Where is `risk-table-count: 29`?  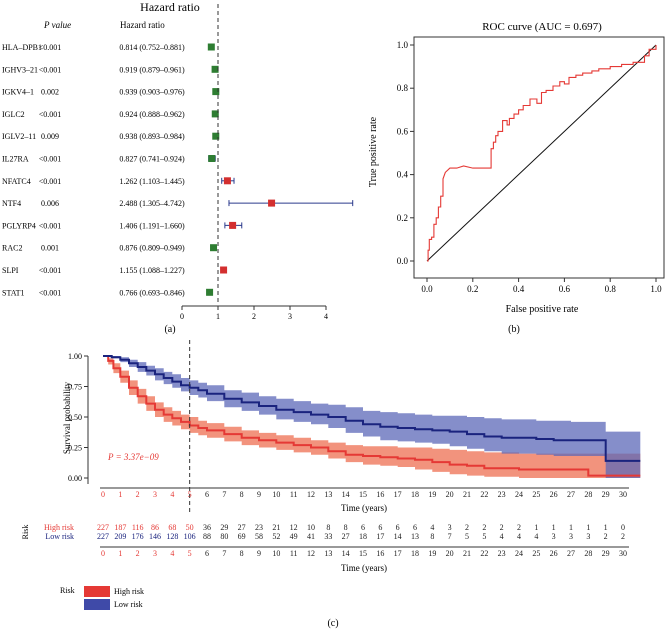
risk-table-count: 29 is located at coordinates (224, 527).